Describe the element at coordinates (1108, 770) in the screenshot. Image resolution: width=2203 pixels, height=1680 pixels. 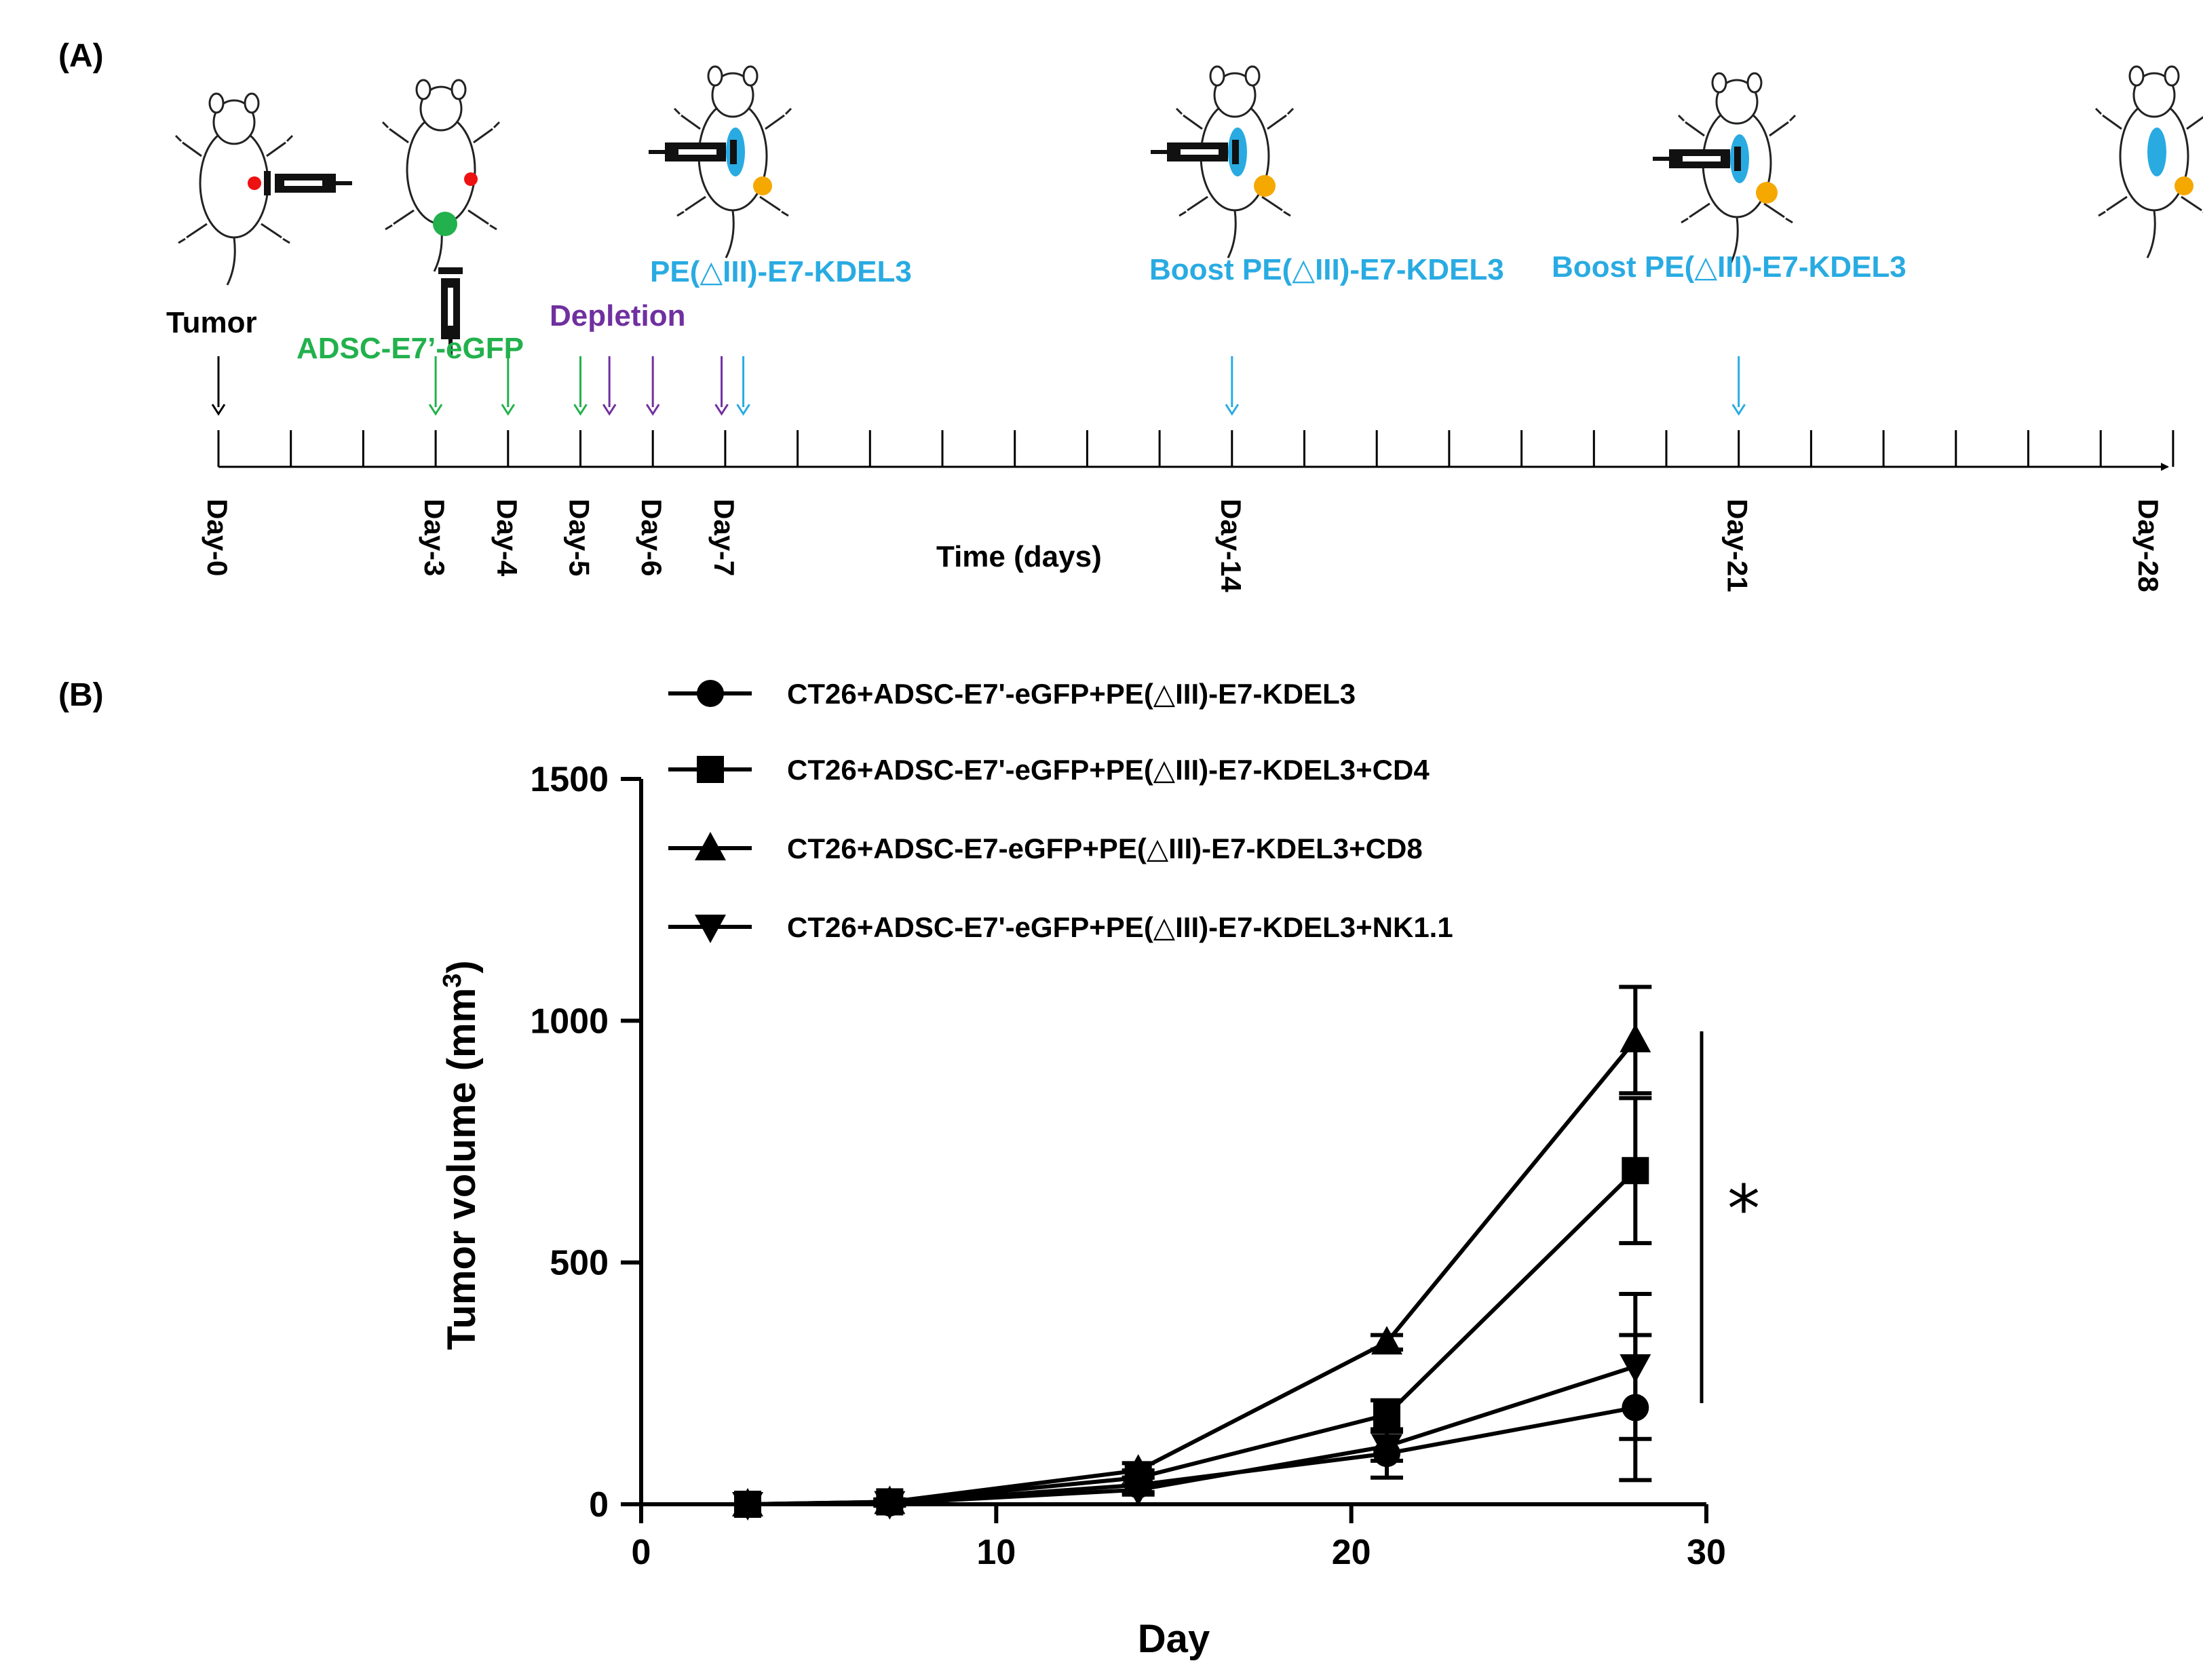
I see `legend-label: CT26+ADSC-E7'-eGFP+PE(△III)-E7-KDEL3+CD4` at that location.